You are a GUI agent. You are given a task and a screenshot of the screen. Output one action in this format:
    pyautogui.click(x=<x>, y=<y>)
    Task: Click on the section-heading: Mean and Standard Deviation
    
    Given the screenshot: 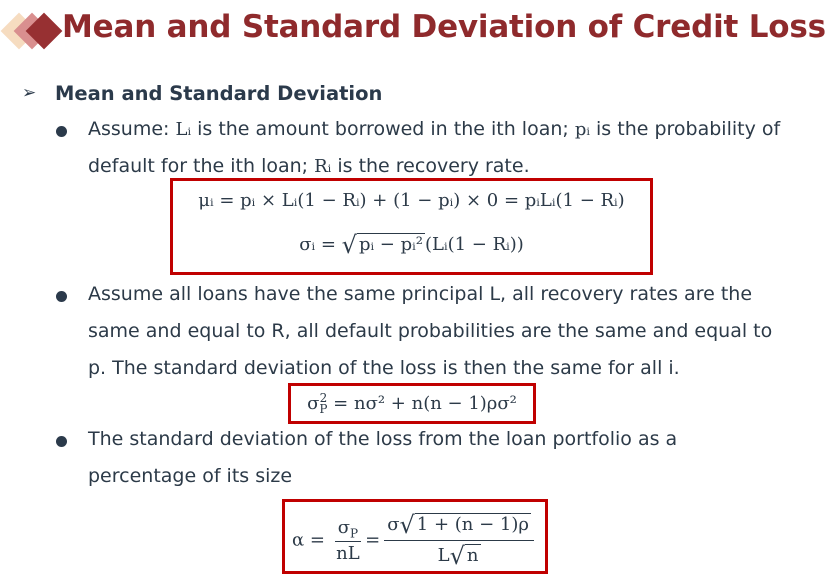 What is the action you would take?
    pyautogui.click(x=219, y=93)
    